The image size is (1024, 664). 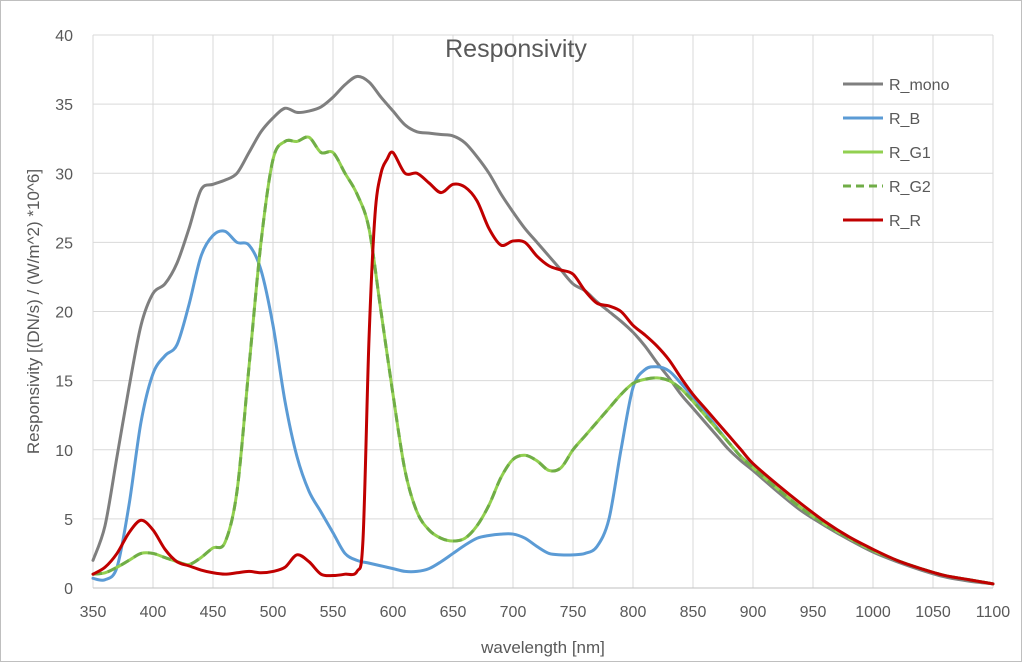 What do you see at coordinates (393, 612) in the screenshot?
I see `x-tick-label: 600` at bounding box center [393, 612].